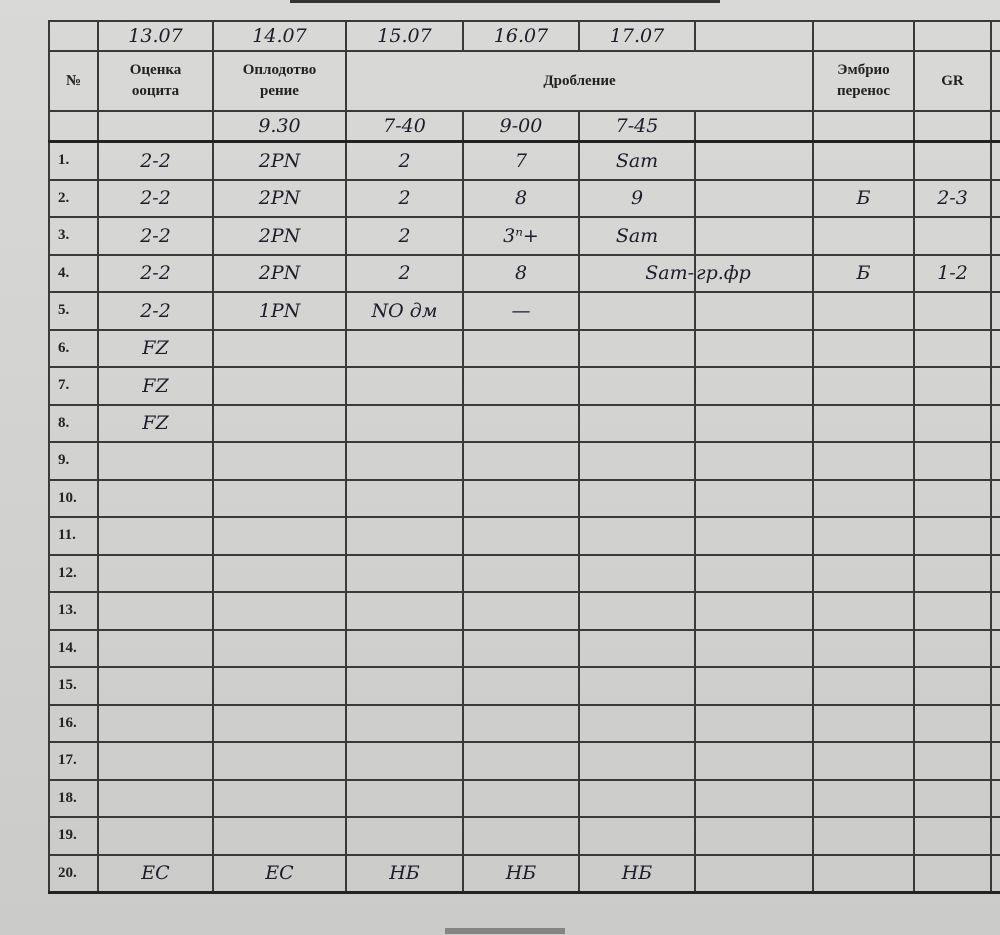  I want to click on row-number: 8., so click(73, 423).